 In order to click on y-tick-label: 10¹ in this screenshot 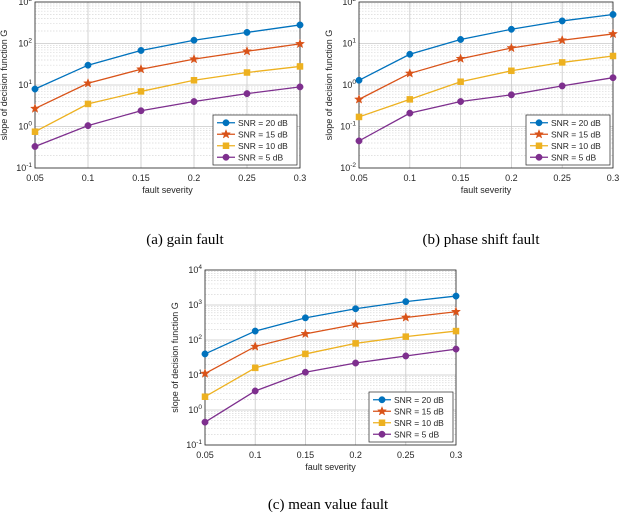, I will do `click(25, 84)`.